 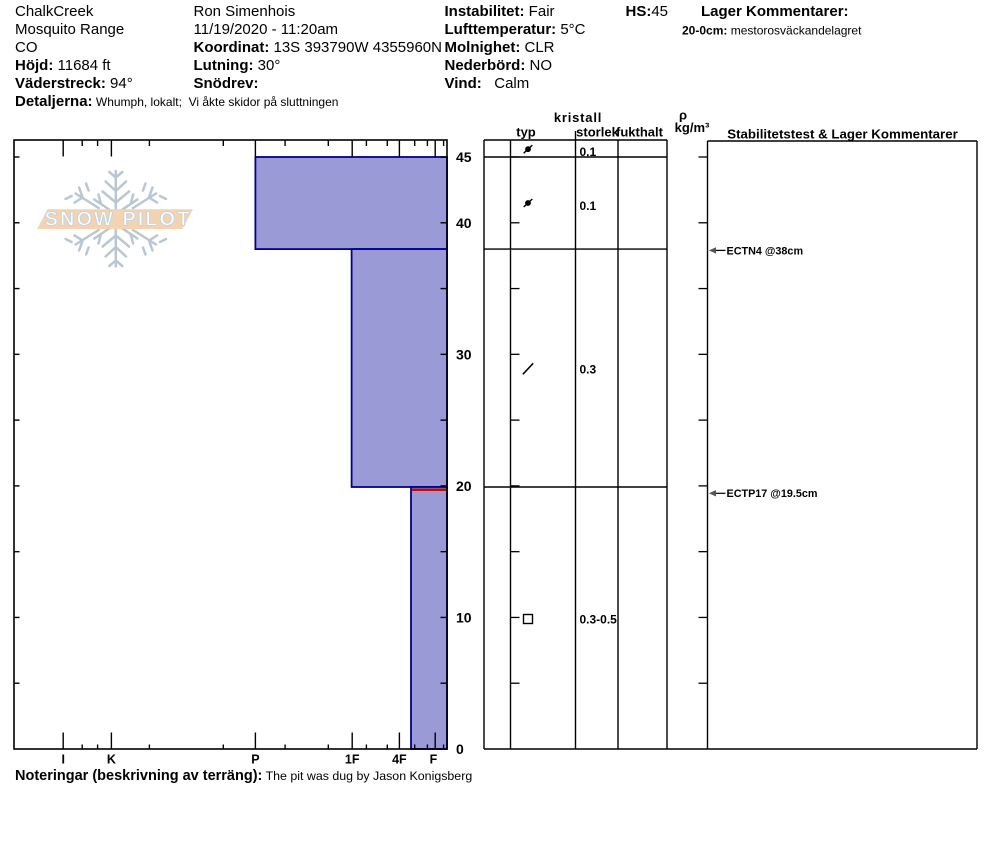 What do you see at coordinates (464, 486) in the screenshot?
I see `svg-text: 20` at bounding box center [464, 486].